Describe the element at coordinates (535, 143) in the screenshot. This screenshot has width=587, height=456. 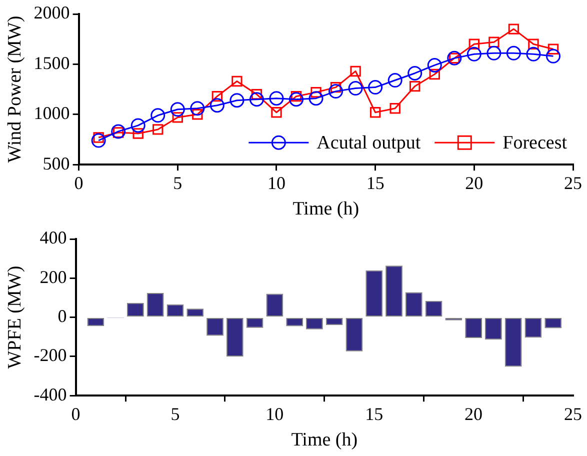
I see `legend-label: Forecest` at that location.